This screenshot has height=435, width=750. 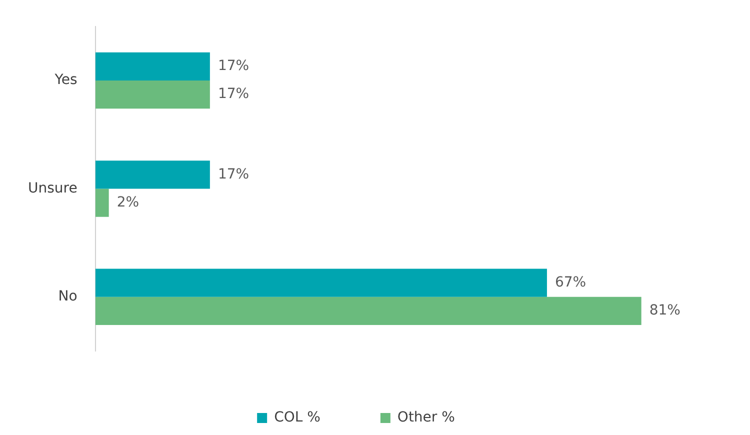 What do you see at coordinates (570, 282) in the screenshot?
I see `data-label: 67%` at bounding box center [570, 282].